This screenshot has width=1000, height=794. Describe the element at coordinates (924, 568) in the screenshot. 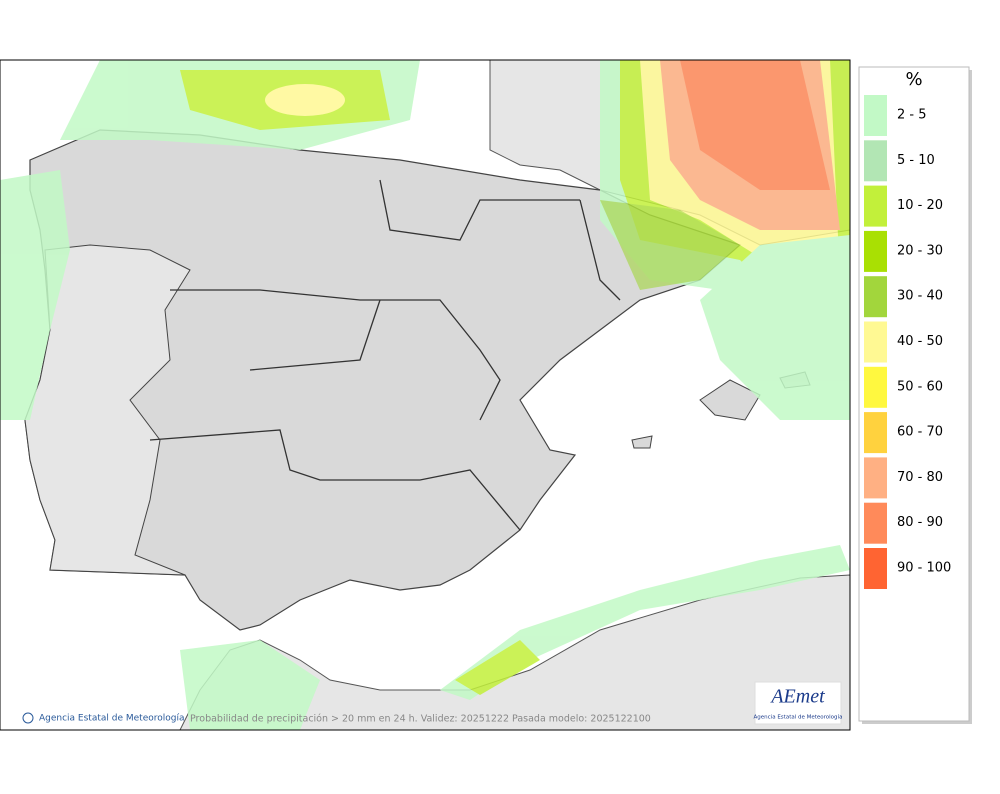

I see `legend-label: 90 - 100` at that location.